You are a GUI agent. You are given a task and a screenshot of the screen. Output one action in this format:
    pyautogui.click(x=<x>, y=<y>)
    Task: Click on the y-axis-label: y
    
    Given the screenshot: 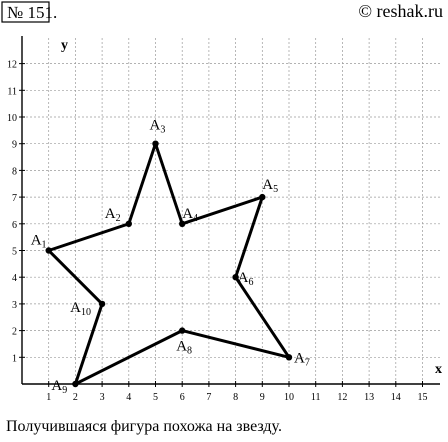 What is the action you would take?
    pyautogui.click(x=64, y=45)
    